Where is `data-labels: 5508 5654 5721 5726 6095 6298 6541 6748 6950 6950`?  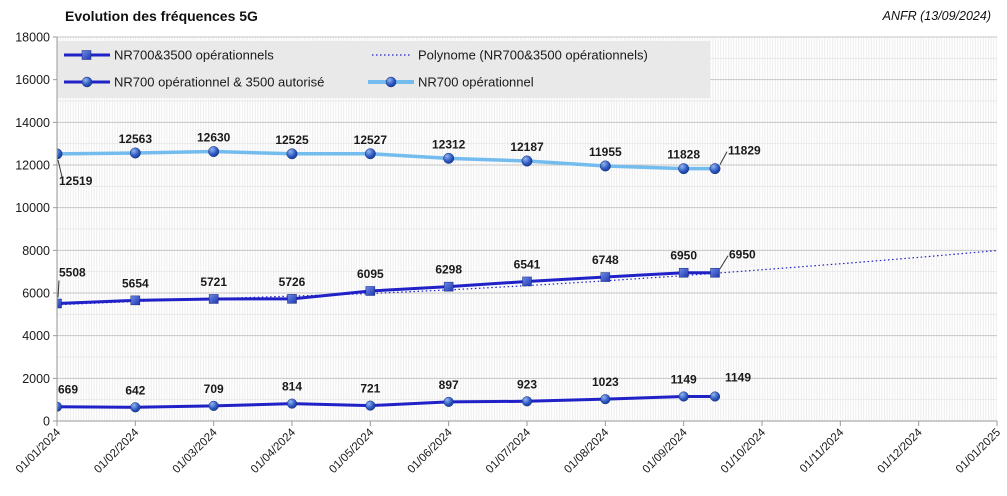
data-labels: 5508 5654 5721 5726 6095 6298 6541 6748 6950 6950 is located at coordinates (406, 273).